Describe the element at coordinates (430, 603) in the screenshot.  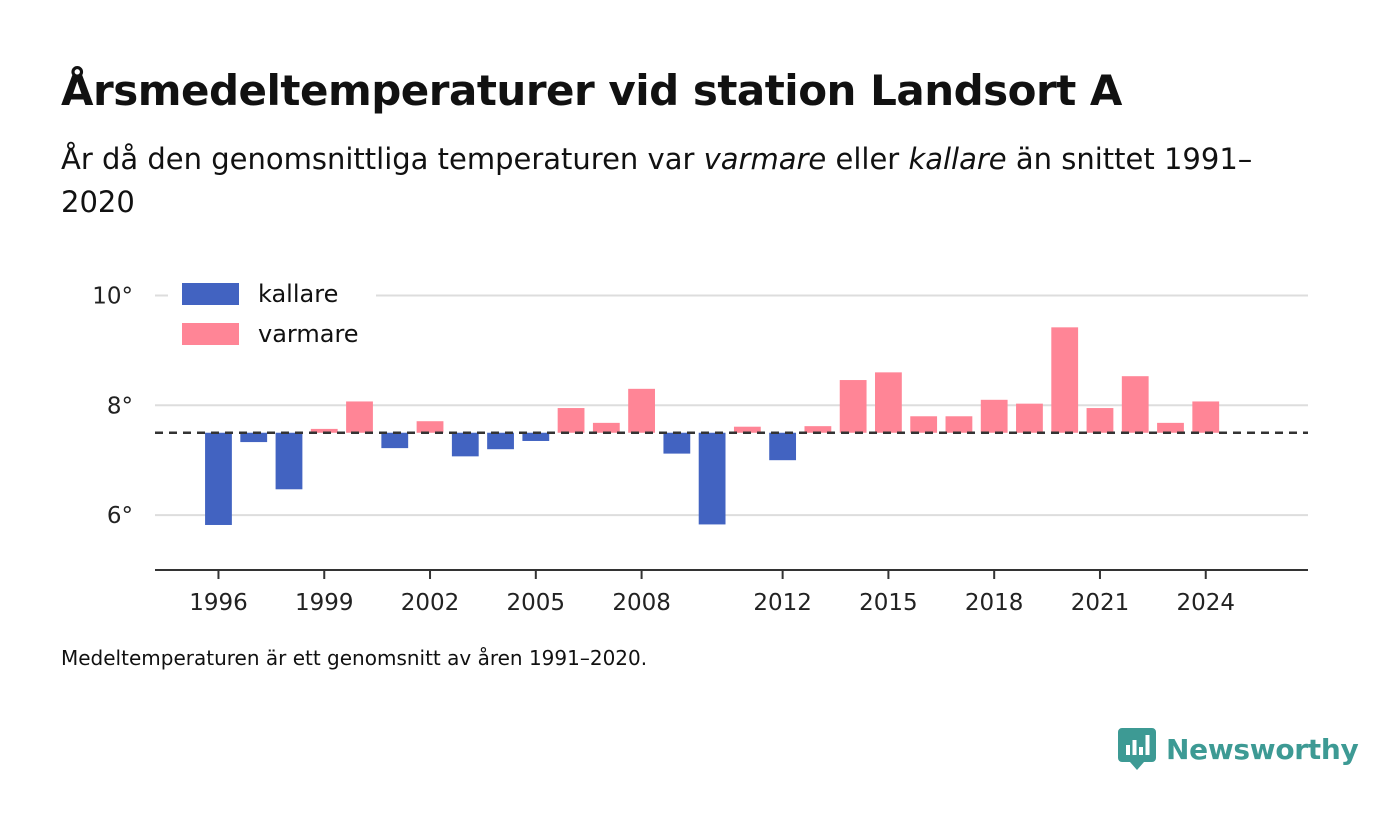
I see `x-tick-label: 2002` at that location.